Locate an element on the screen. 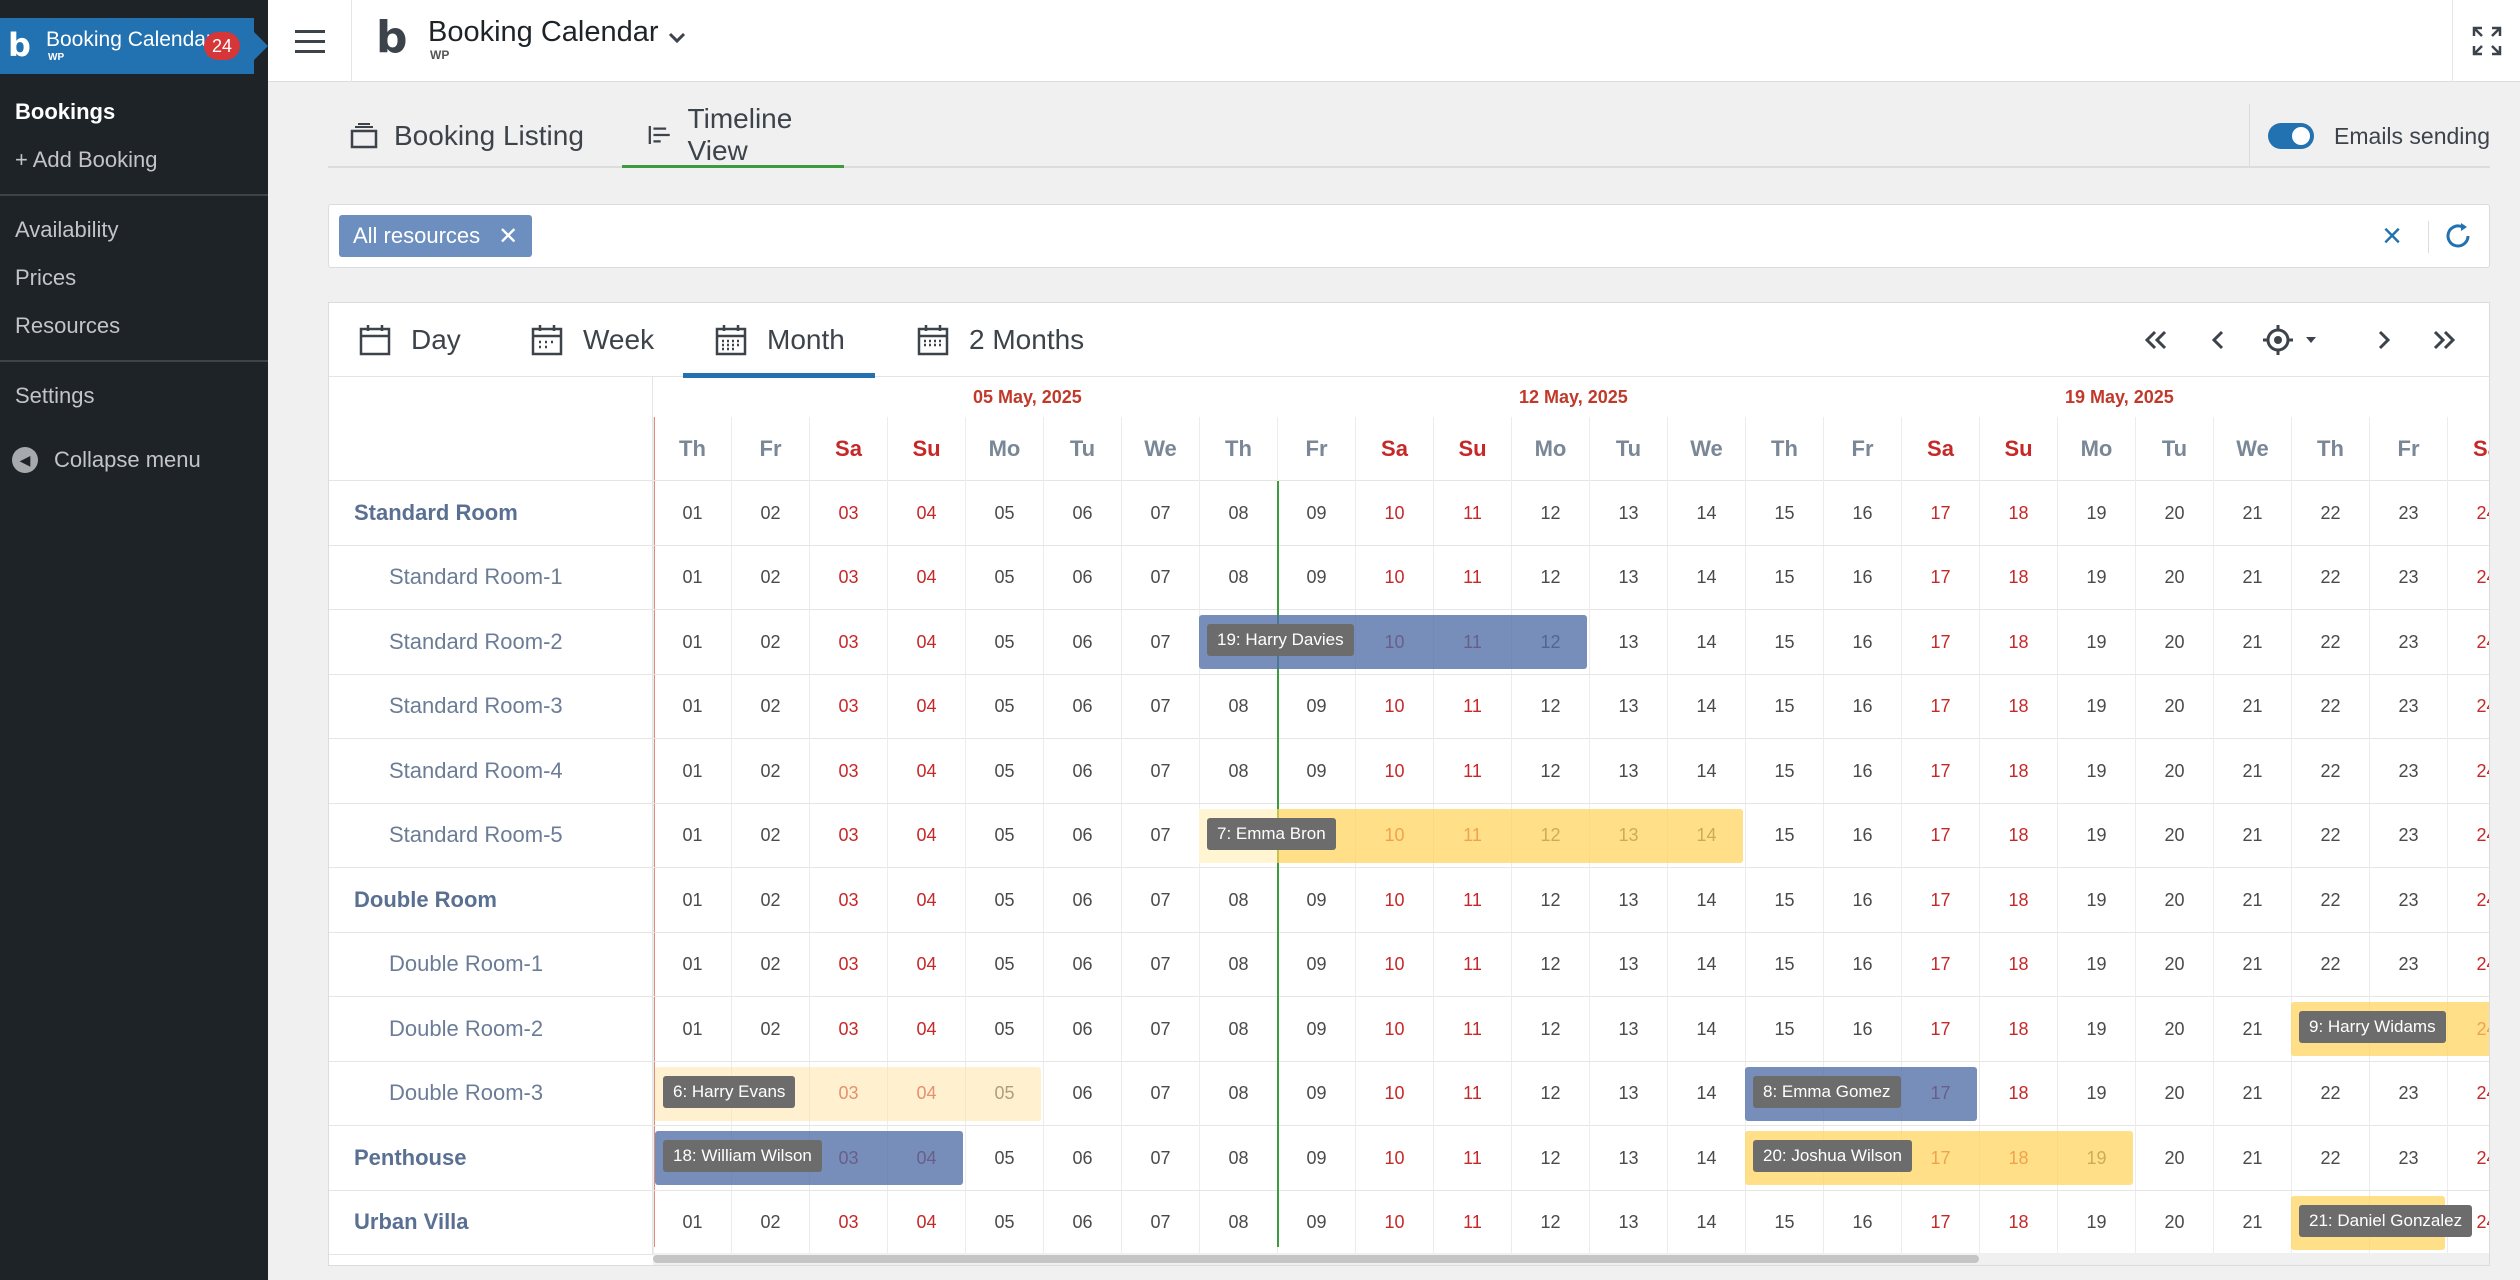  horizontal-scrollbar is located at coordinates (1571, 1259).